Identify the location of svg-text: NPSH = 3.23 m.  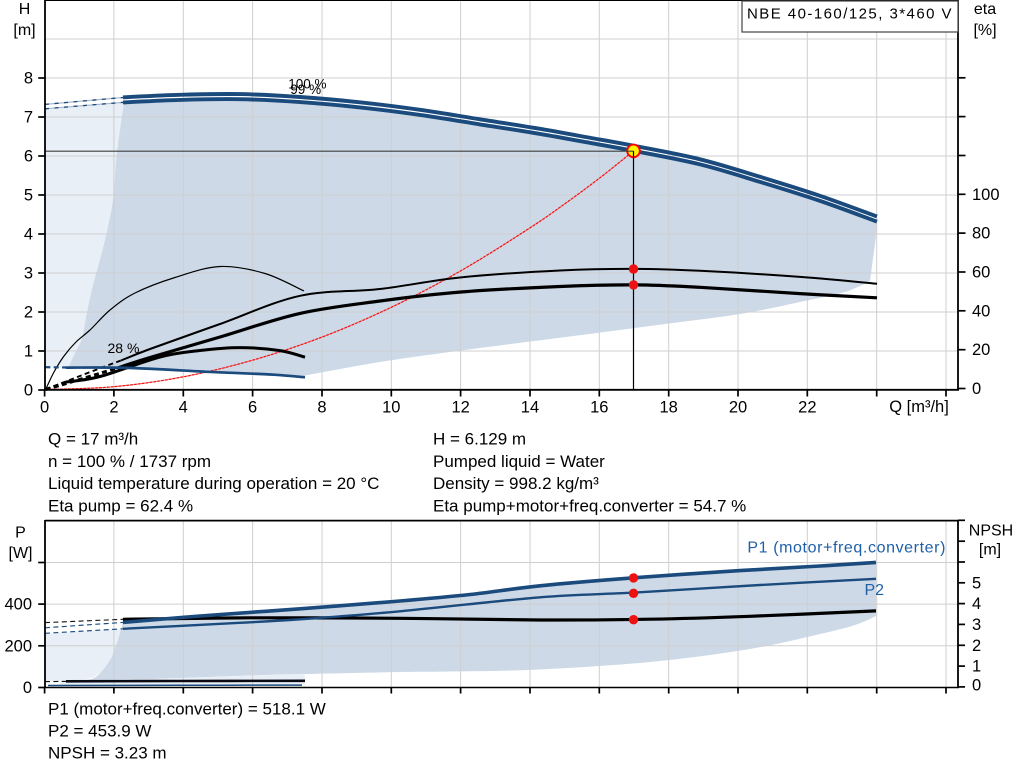
(107, 753).